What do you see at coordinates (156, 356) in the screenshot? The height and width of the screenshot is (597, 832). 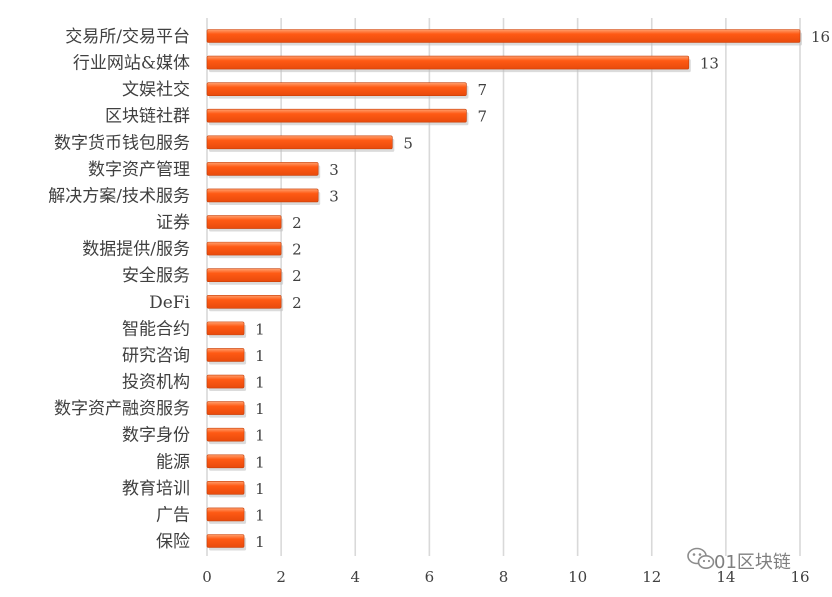 I see `category-label: 研究咨询` at bounding box center [156, 356].